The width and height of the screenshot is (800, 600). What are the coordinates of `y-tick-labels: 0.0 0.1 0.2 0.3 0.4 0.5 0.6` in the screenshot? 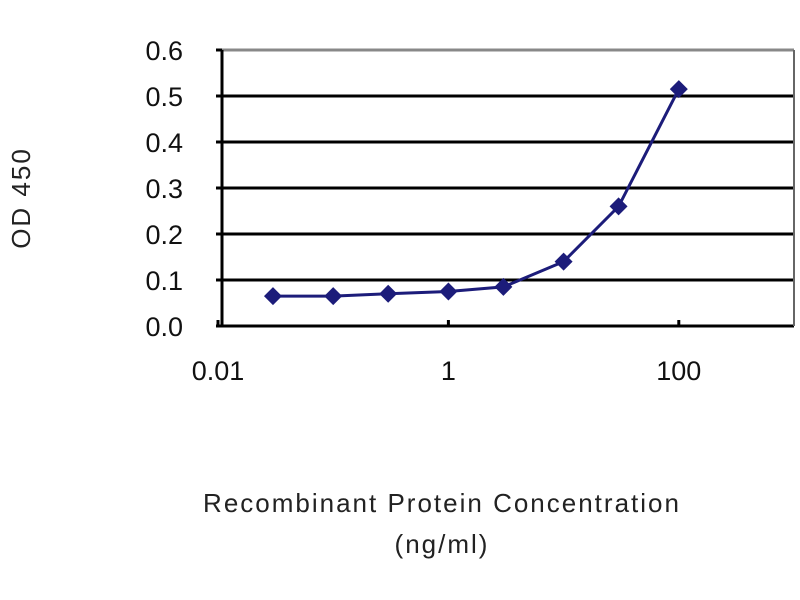 It's located at (164, 189).